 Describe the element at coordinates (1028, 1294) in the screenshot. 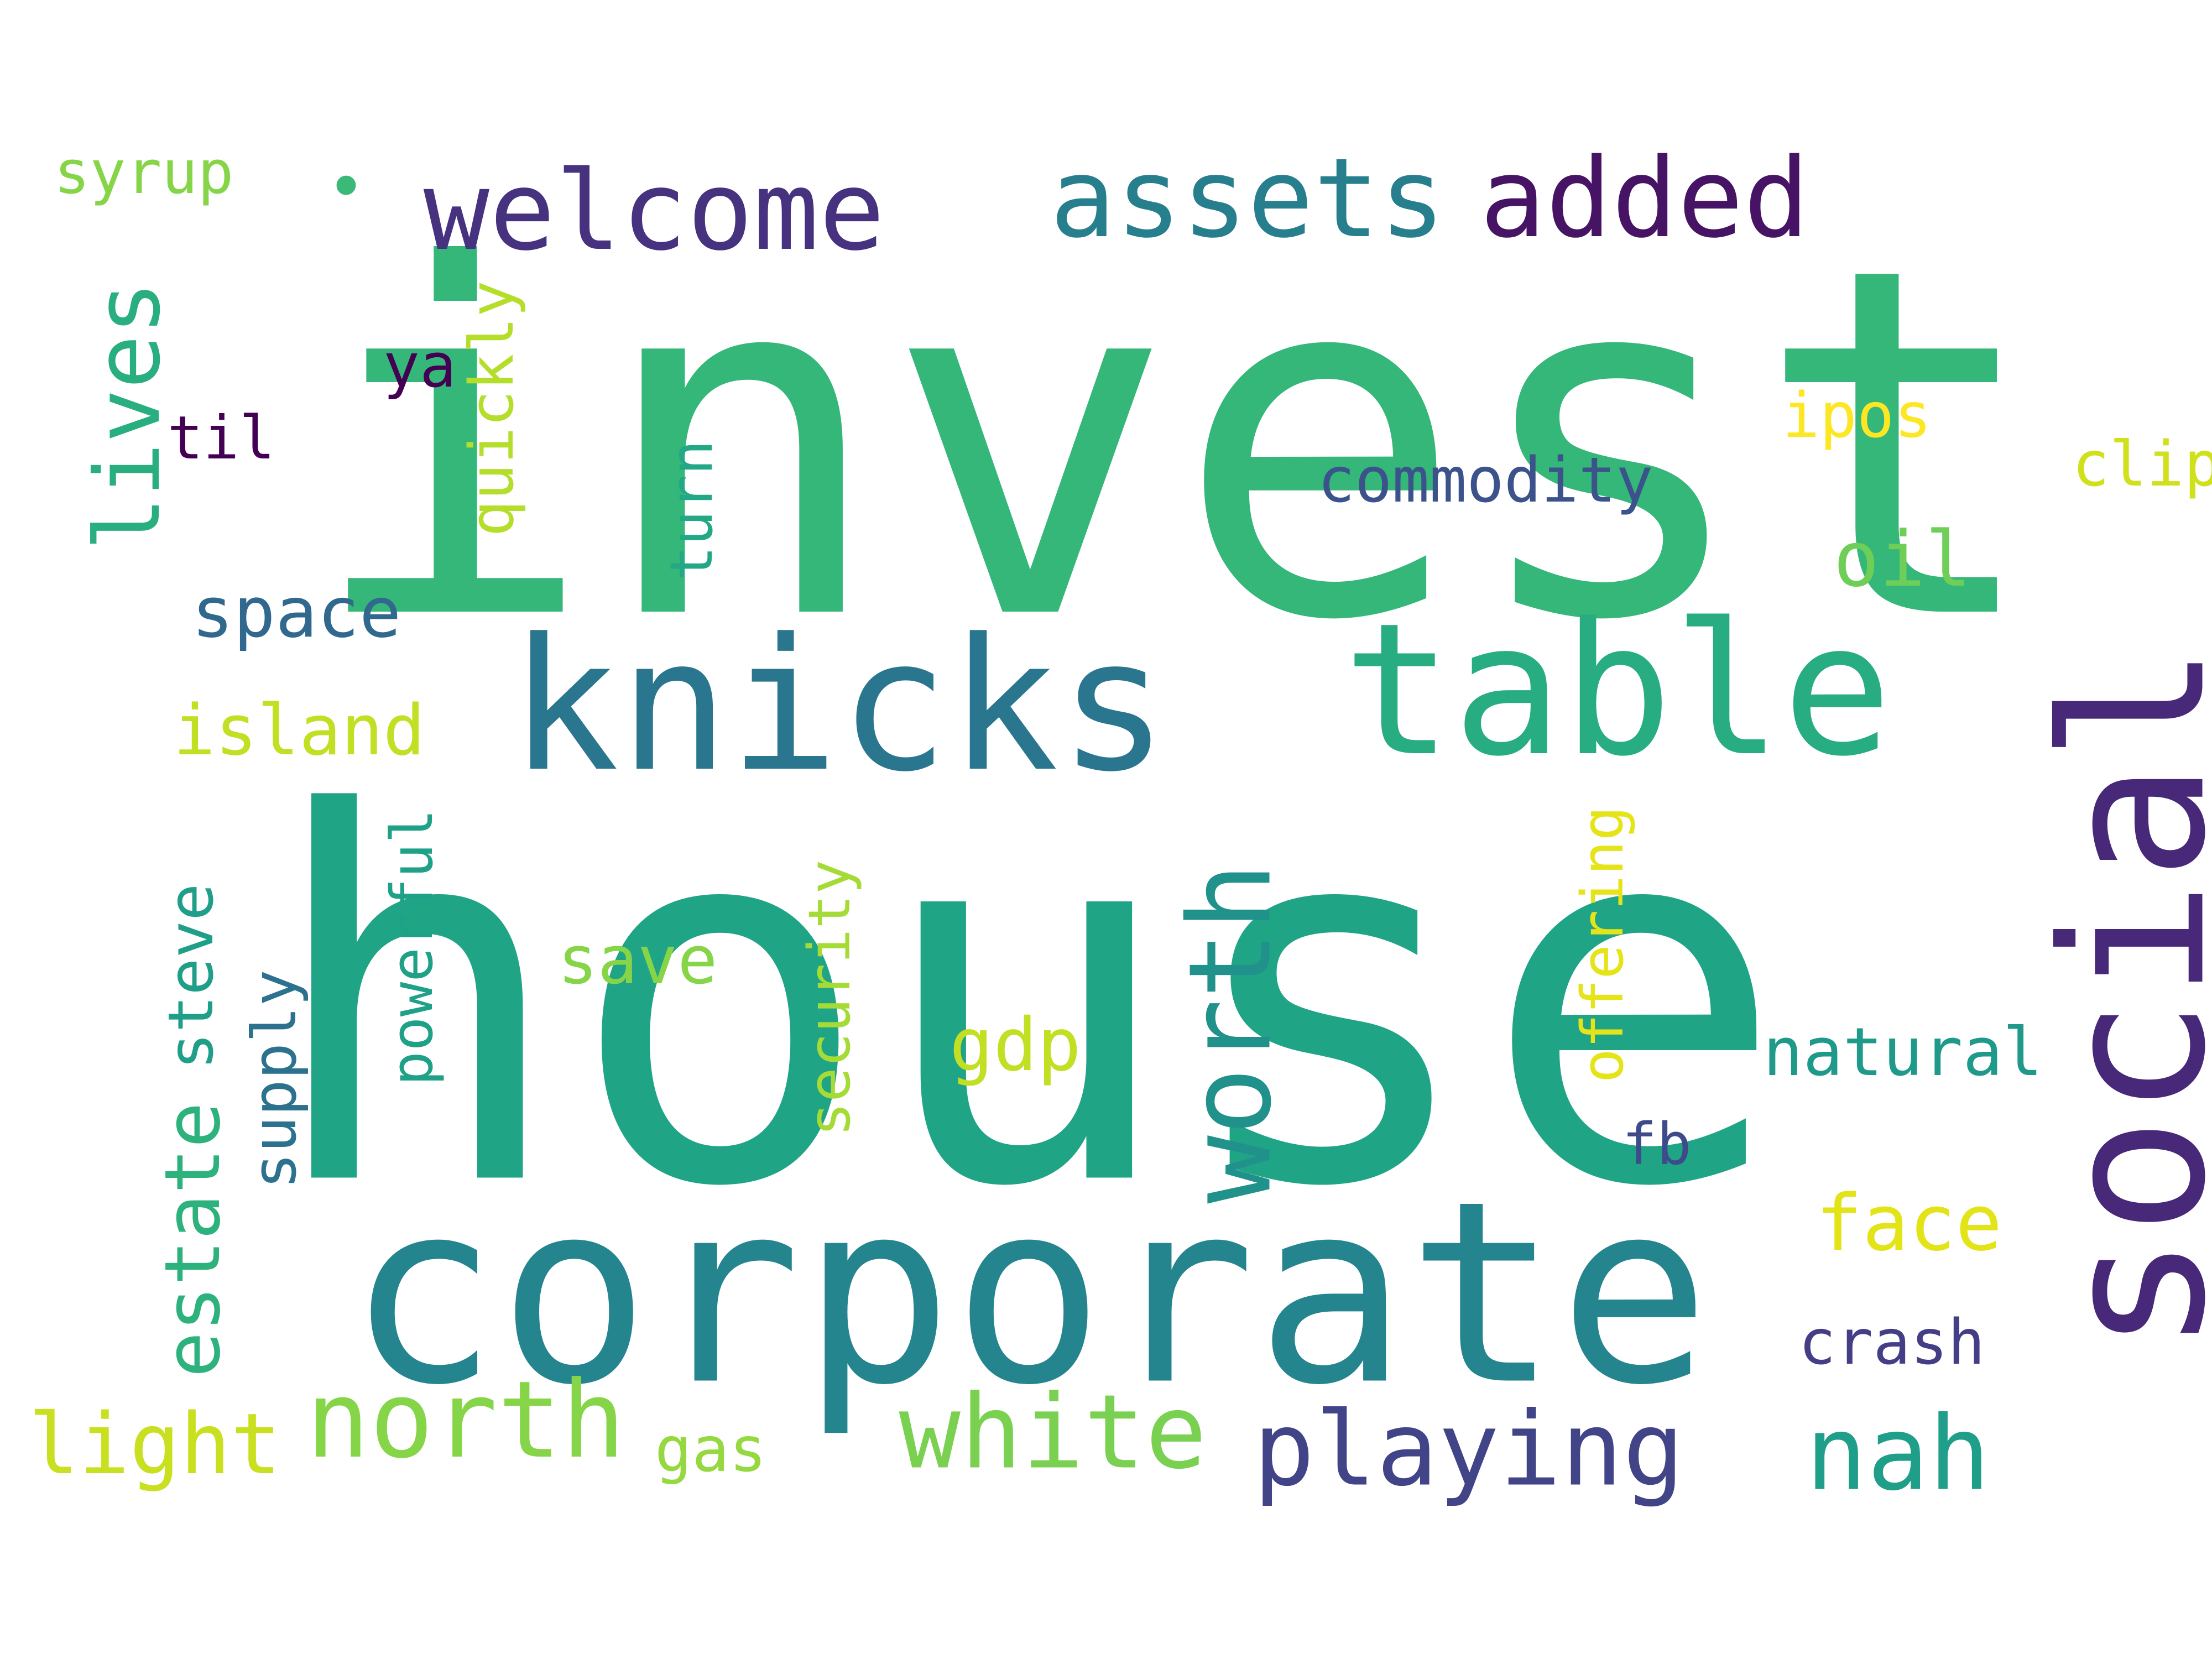

I see `word-corporate: corporate` at that location.